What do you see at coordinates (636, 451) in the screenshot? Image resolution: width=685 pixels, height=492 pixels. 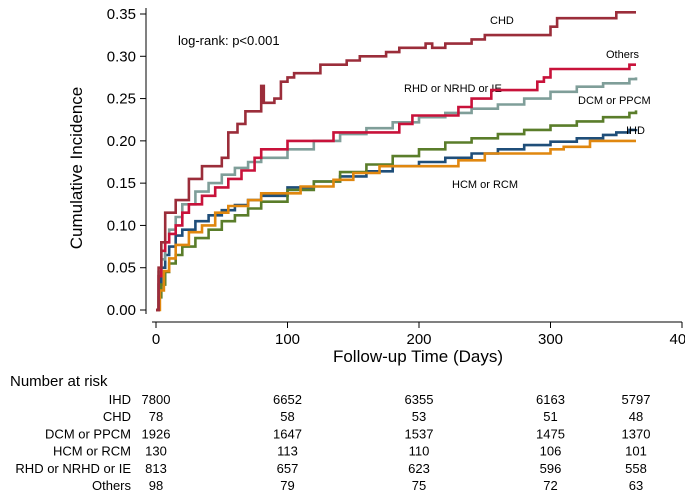 I see `risk-cell: 101` at bounding box center [636, 451].